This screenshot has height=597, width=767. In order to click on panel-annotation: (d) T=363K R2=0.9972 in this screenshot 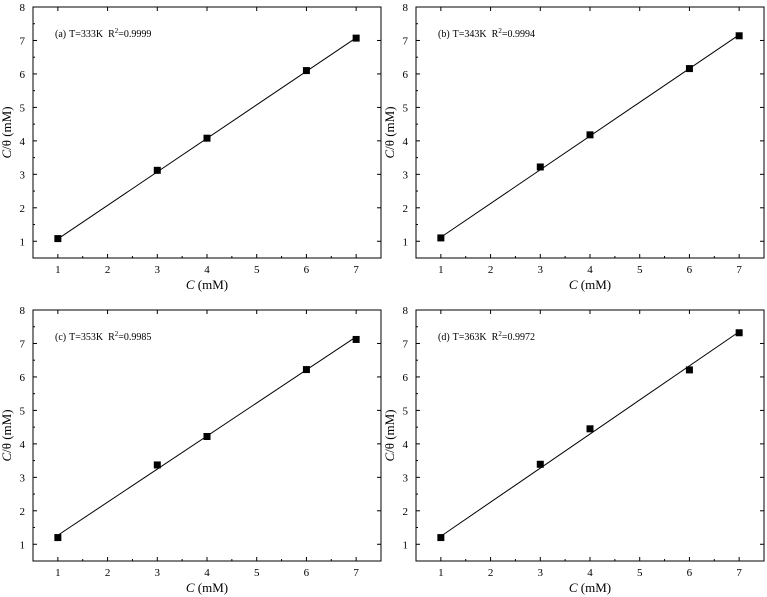, I will do `click(486, 336)`.